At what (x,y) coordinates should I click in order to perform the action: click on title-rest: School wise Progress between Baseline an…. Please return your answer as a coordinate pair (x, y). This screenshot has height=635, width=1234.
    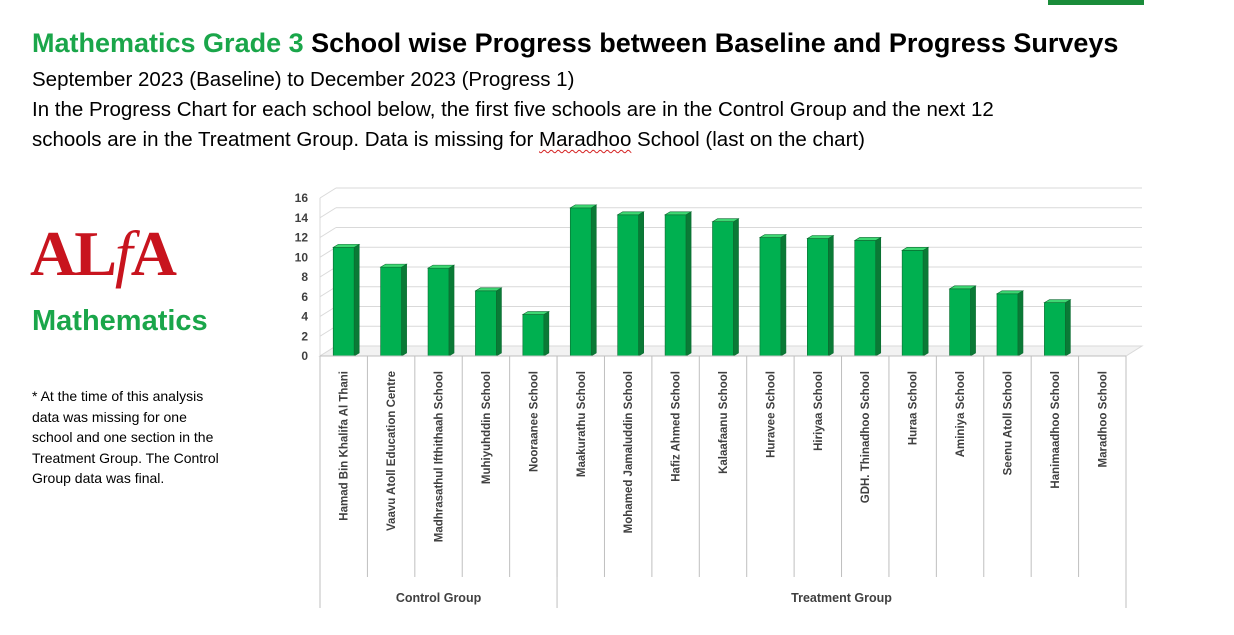
    Looking at the image, I should click on (715, 43).